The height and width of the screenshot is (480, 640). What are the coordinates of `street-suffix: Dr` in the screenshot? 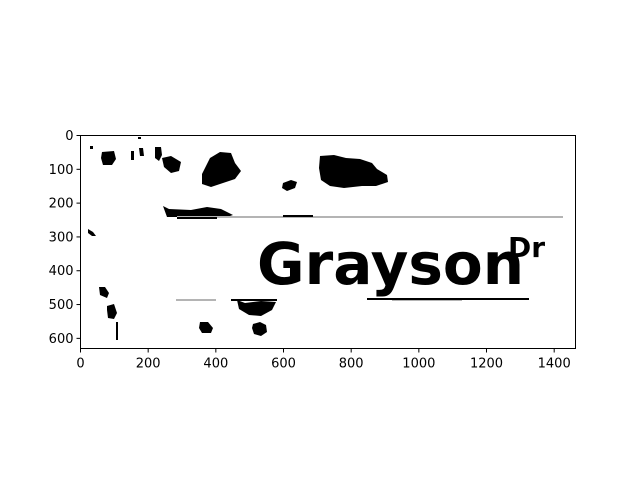 It's located at (526, 247).